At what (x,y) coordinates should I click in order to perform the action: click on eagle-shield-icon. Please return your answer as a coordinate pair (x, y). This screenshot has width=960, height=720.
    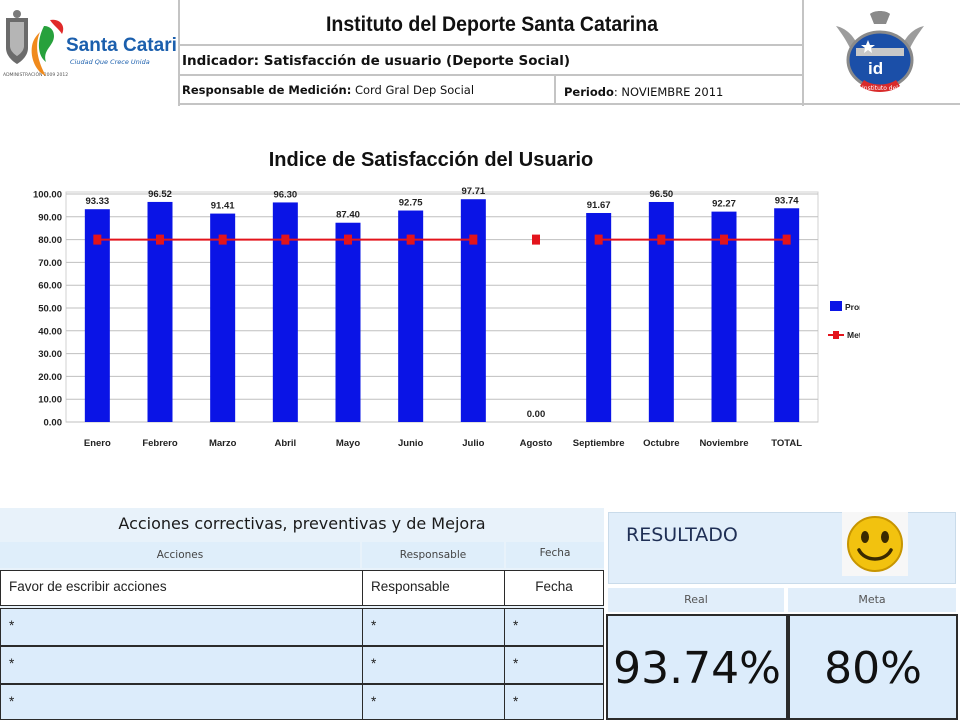
    Looking at the image, I should click on (880, 51).